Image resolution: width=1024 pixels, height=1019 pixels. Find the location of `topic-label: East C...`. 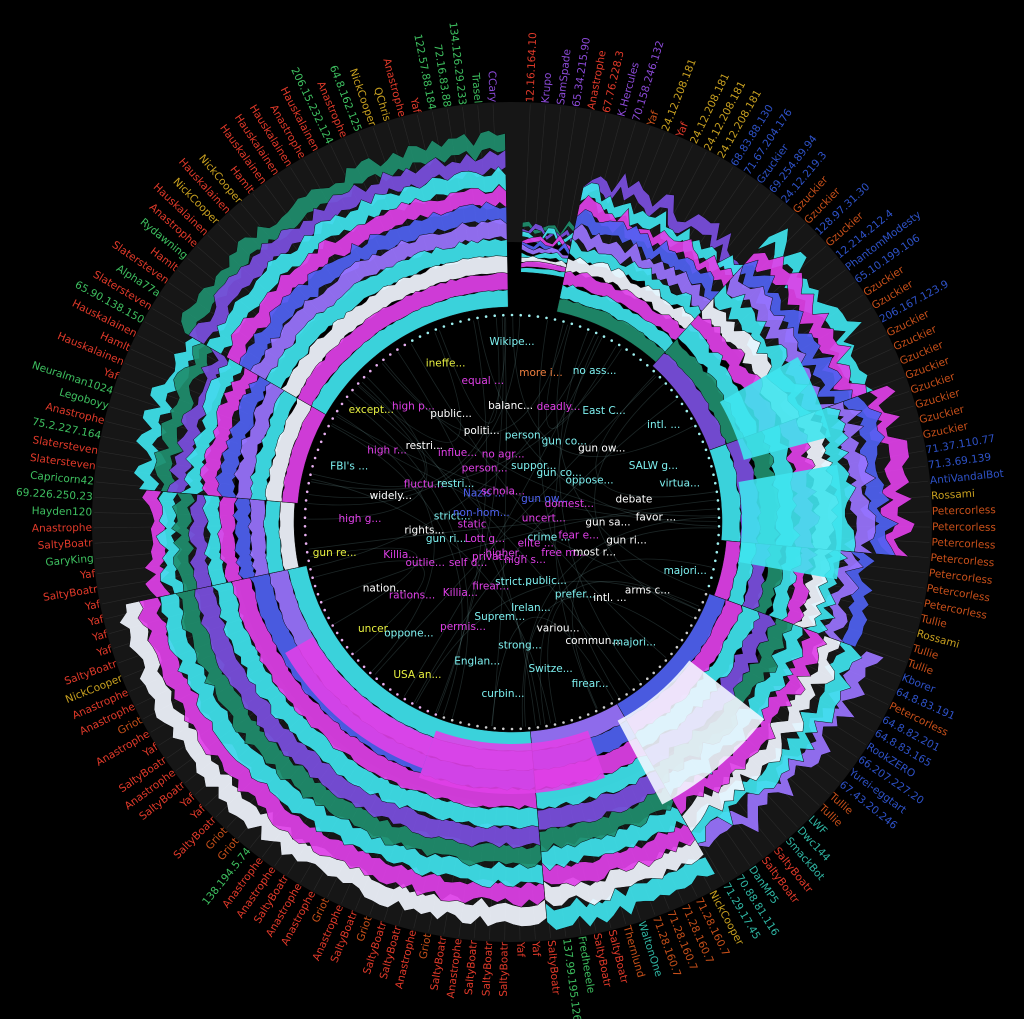

topic-label: East C... is located at coordinates (603, 411).